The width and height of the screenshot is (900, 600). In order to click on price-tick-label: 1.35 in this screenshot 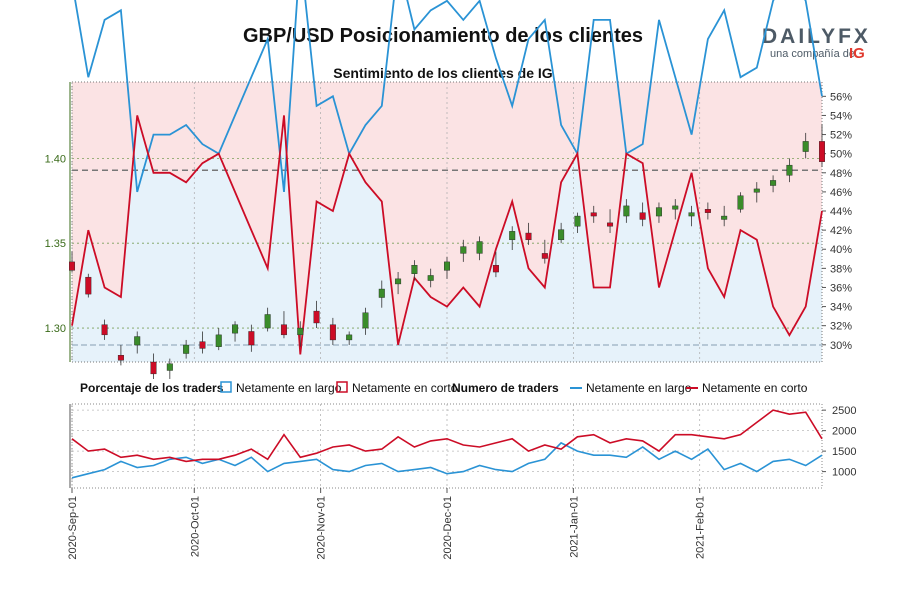, I will do `click(55, 244)`.